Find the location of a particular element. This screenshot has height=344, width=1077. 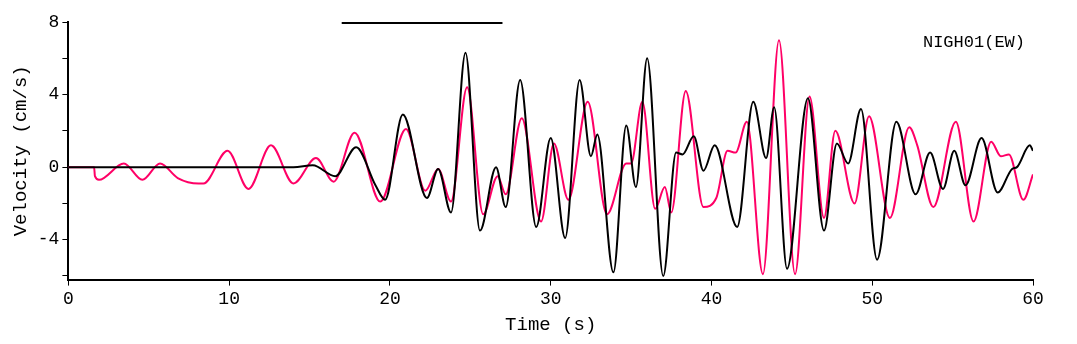

x-tick-label: 20 is located at coordinates (390, 299).